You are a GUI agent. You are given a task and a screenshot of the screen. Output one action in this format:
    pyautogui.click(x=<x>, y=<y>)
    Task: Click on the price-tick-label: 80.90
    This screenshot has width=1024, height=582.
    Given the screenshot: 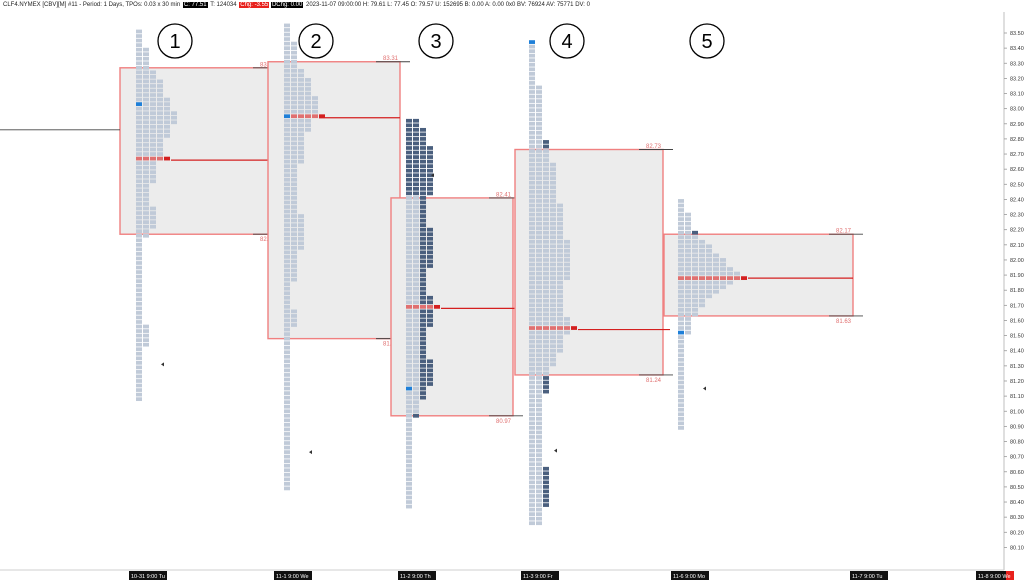 What is the action you would take?
    pyautogui.click(x=1017, y=427)
    